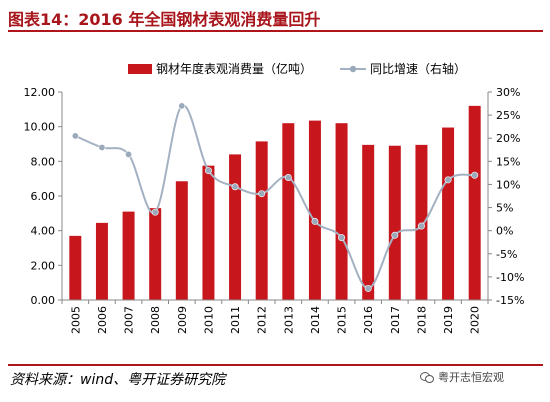 The height and width of the screenshot is (402, 550). I want to click on left-tick-label: 6.00, so click(43, 196).